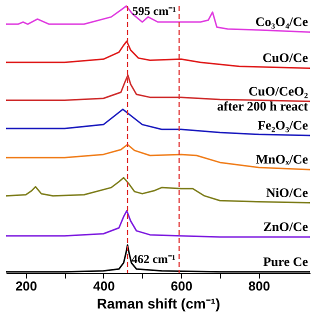 Image resolution: width=320 pixels, height=320 pixels. What do you see at coordinates (104, 286) in the screenshot?
I see `x-tick-label: 400` at bounding box center [104, 286].